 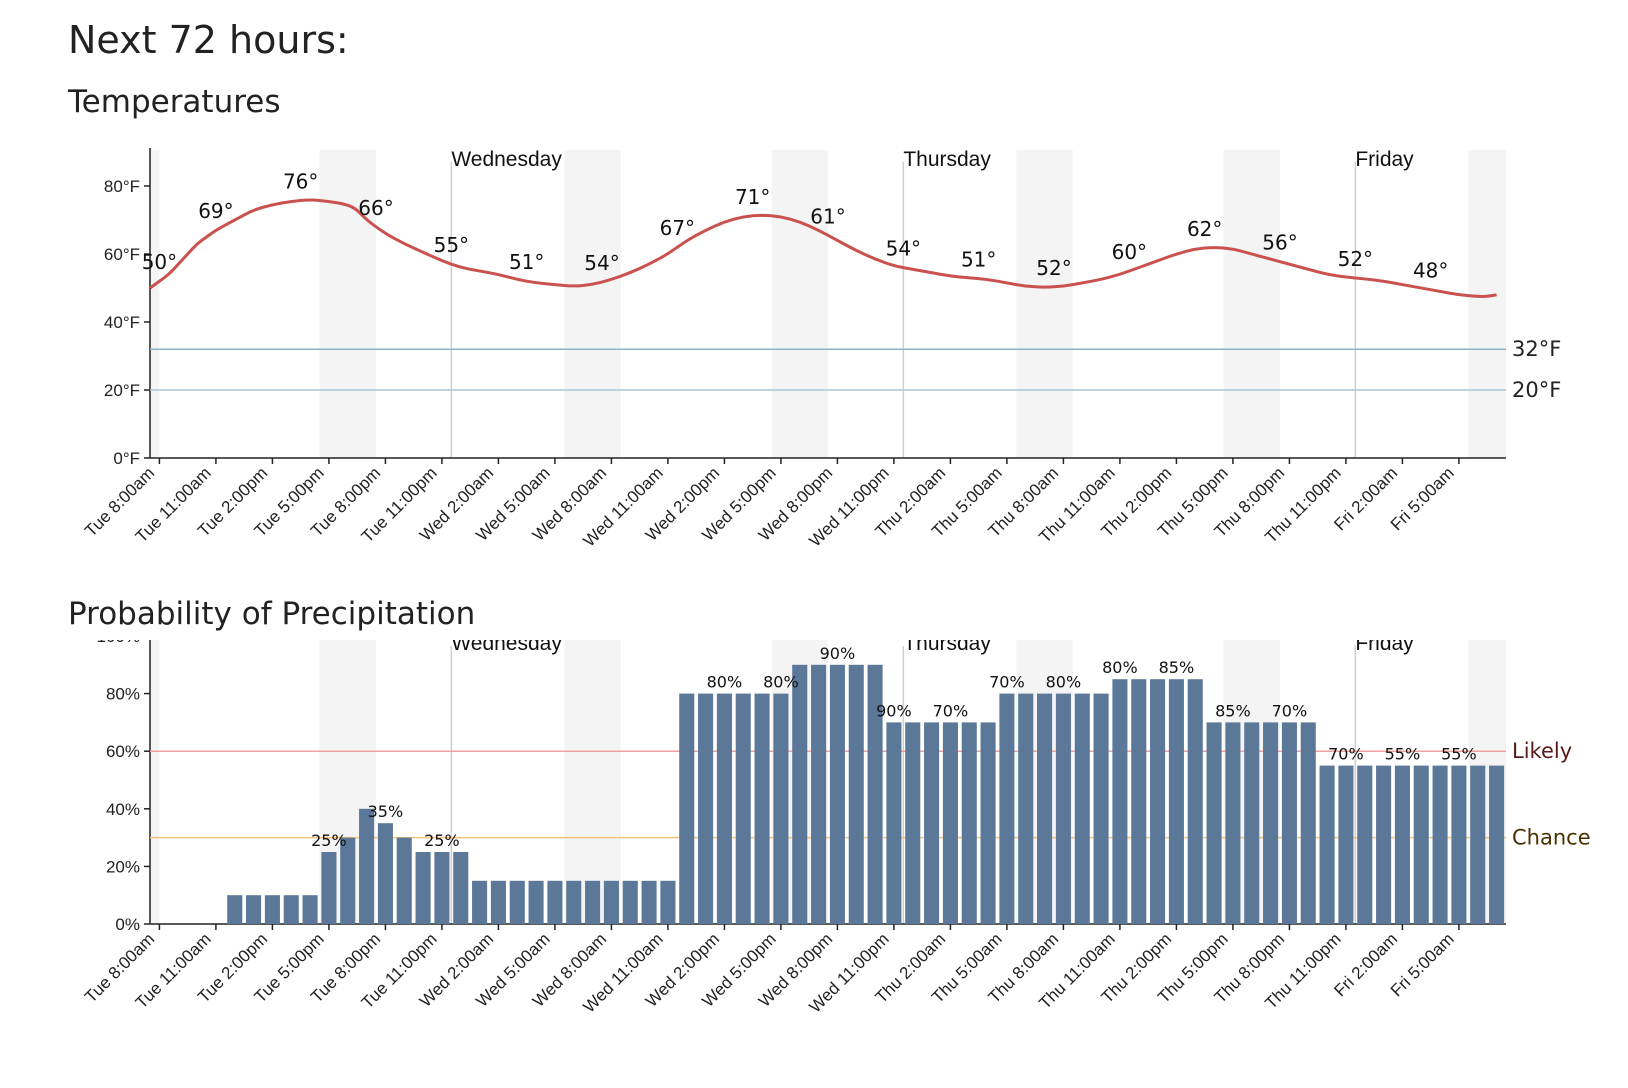 What do you see at coordinates (978, 260) in the screenshot?
I see `temperature-data-label: 51°` at bounding box center [978, 260].